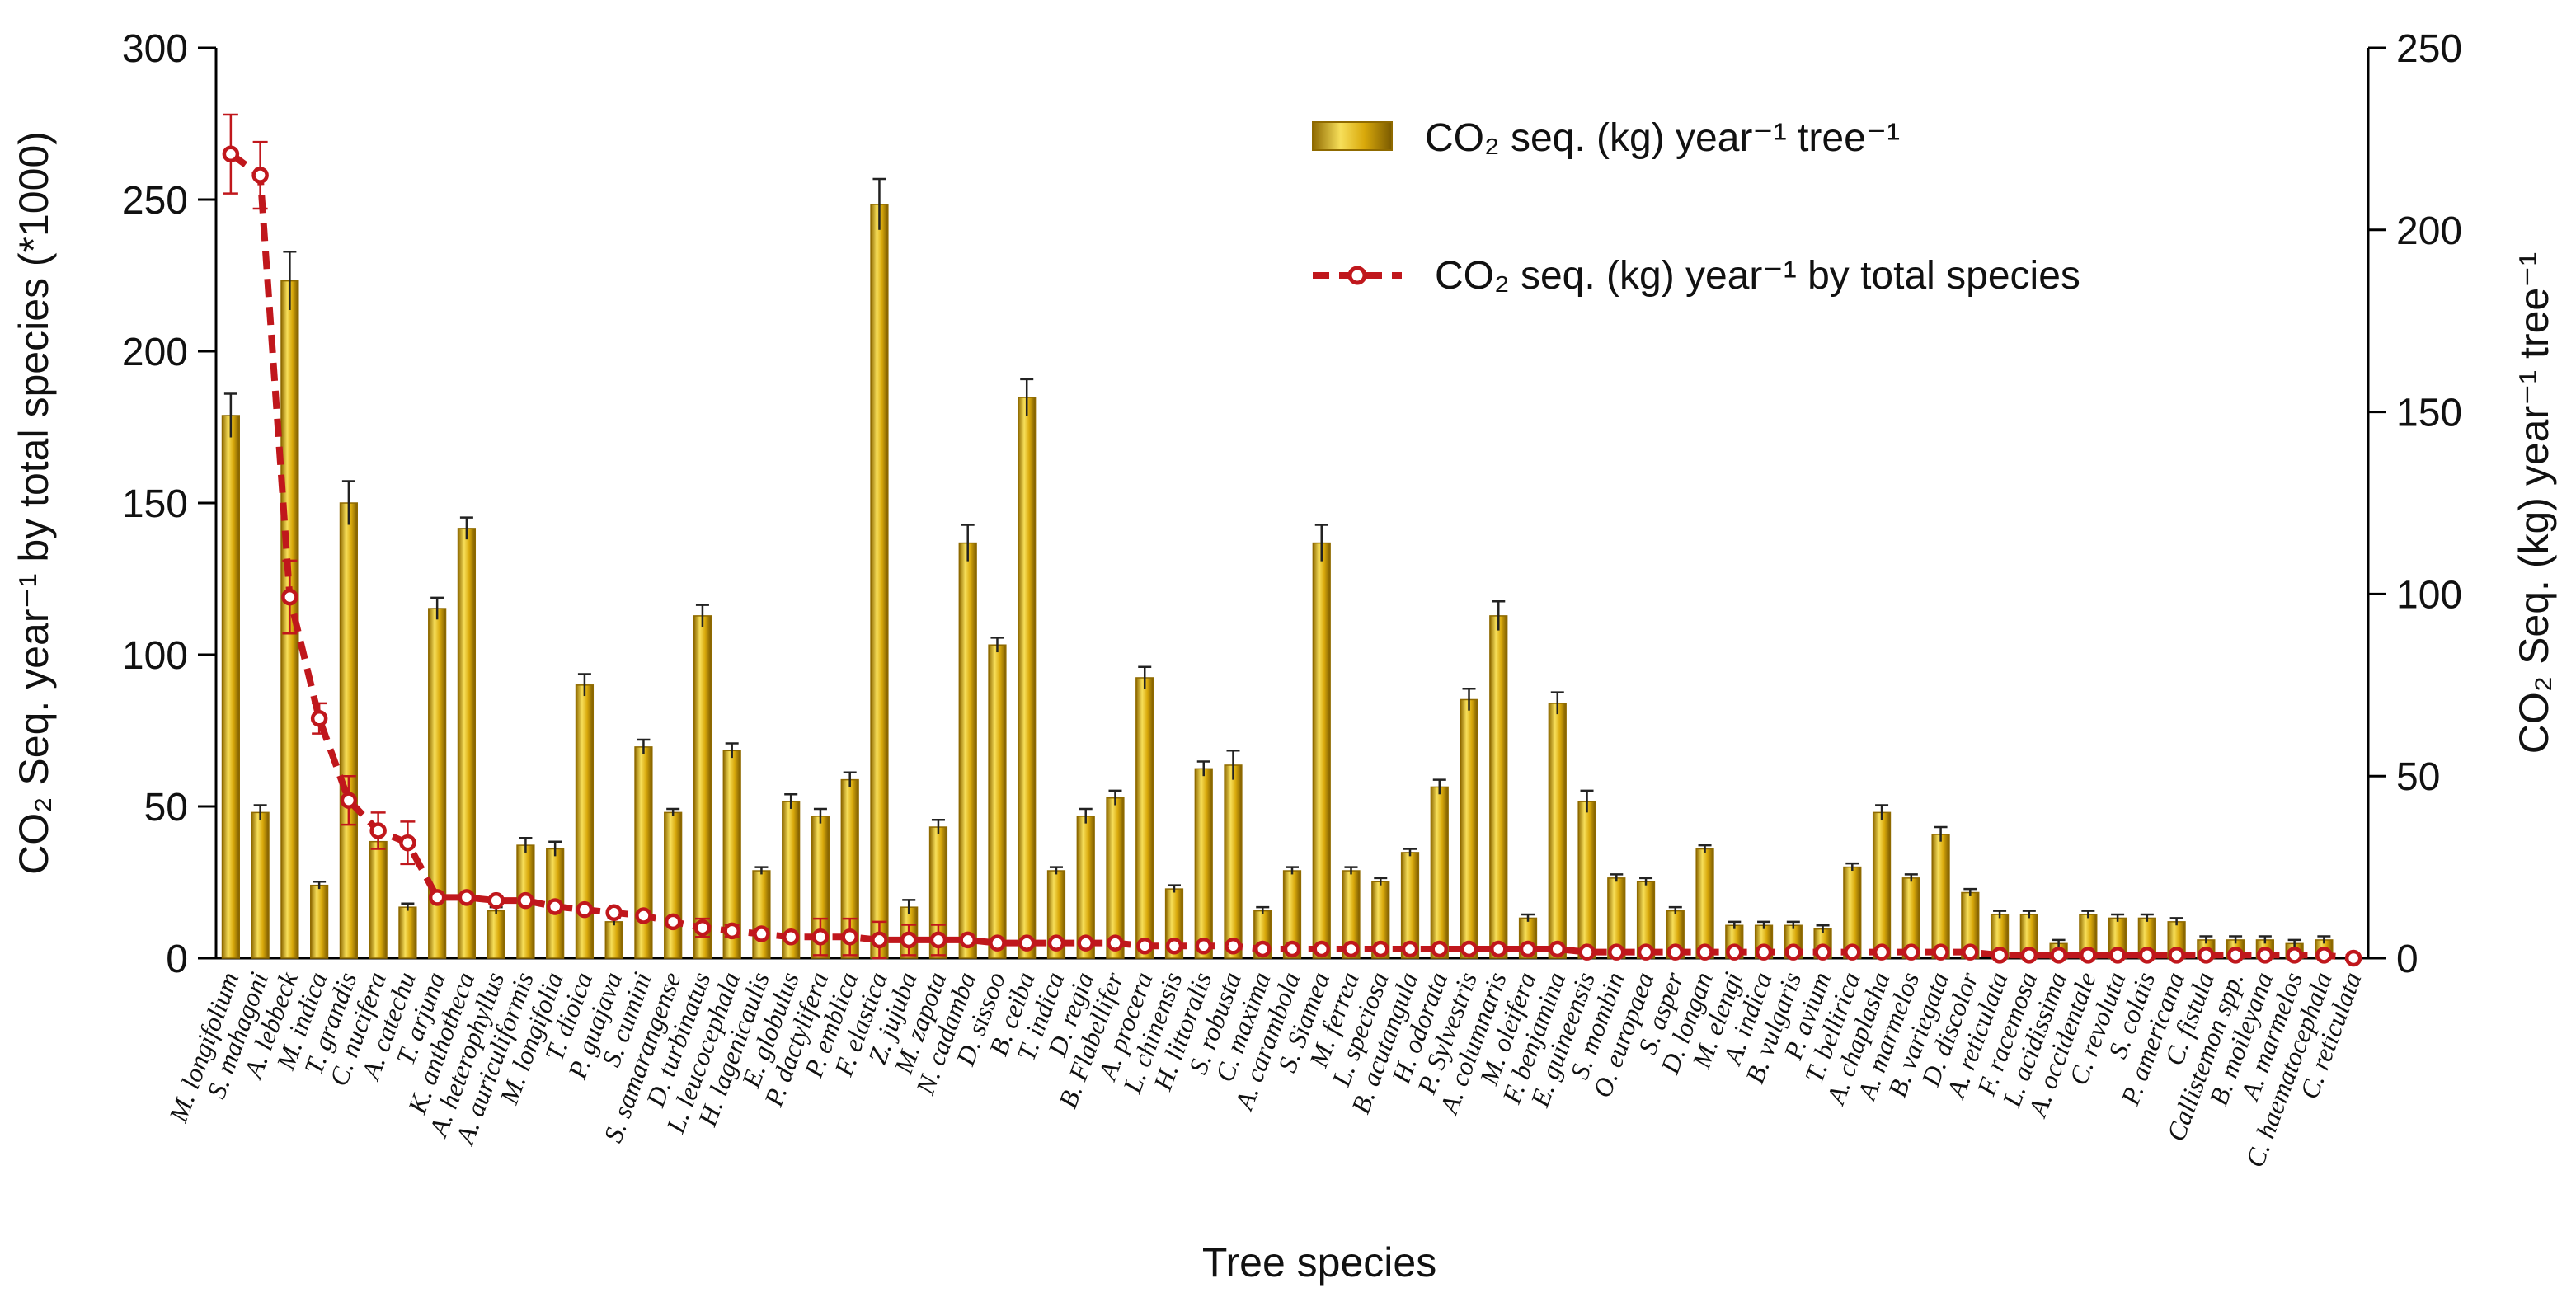 The width and height of the screenshot is (2576, 1302). What do you see at coordinates (1757, 276) in the screenshot?
I see `legend-line-label: CO₂ seq. (kg) year⁻¹ by total species` at bounding box center [1757, 276].